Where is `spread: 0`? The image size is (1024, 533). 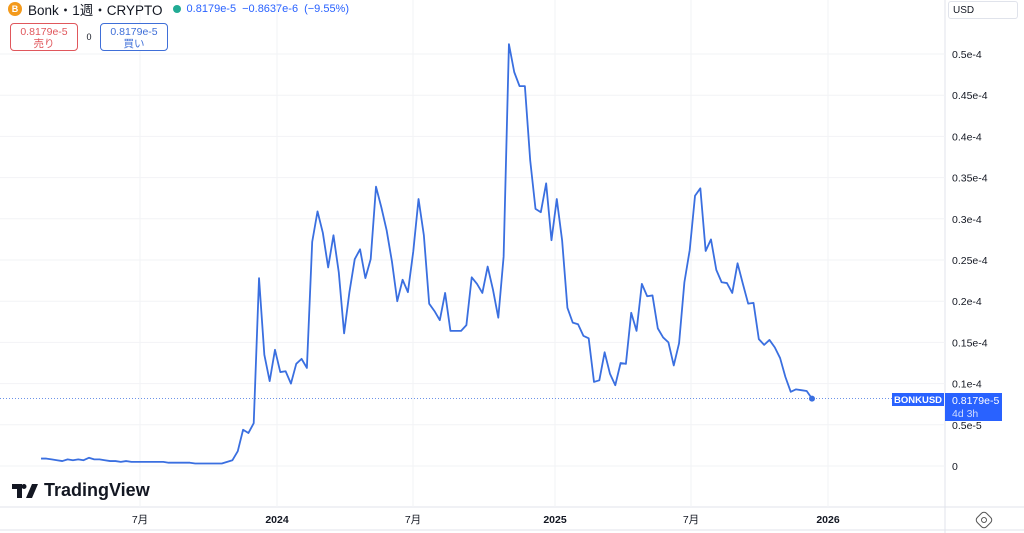
spread: 0 is located at coordinates (89, 37).